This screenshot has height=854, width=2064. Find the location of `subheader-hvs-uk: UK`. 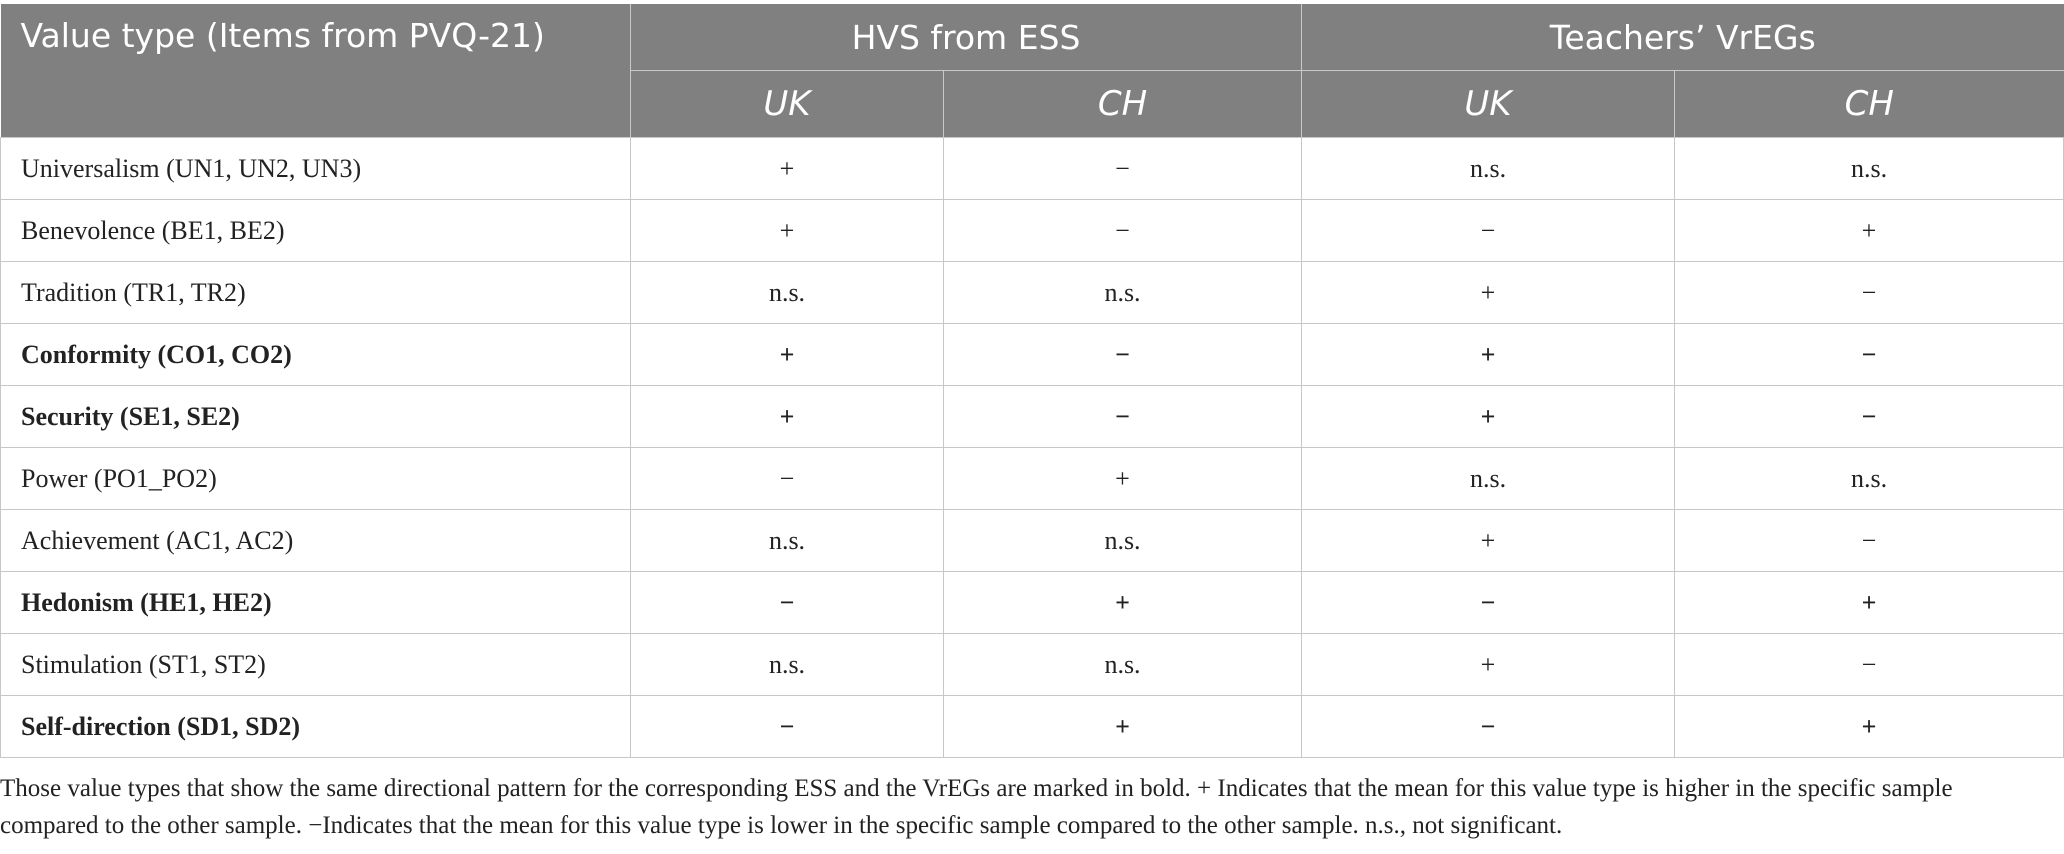

subheader-hvs-uk: UK is located at coordinates (787, 104).